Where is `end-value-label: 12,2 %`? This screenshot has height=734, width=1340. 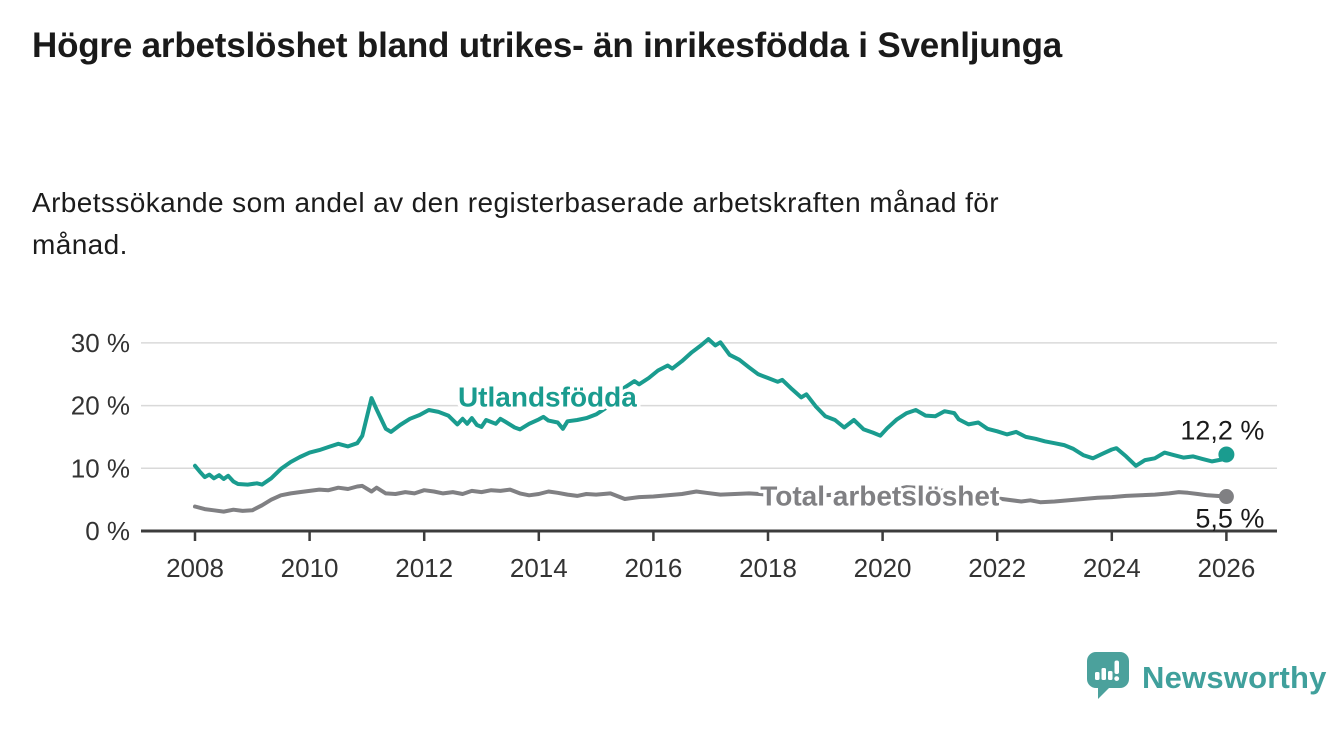 end-value-label: 12,2 % is located at coordinates (1222, 431).